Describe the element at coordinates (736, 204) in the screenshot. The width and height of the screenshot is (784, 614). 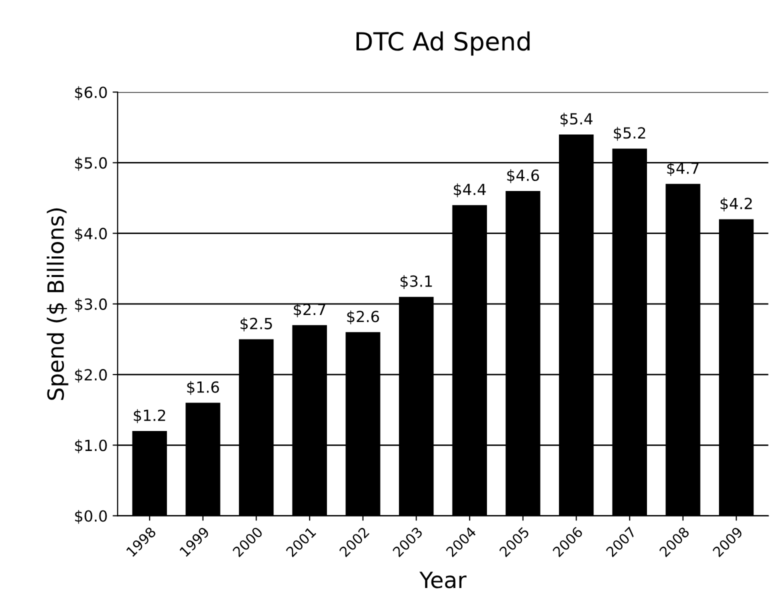
I see `data-label: $4.2` at that location.